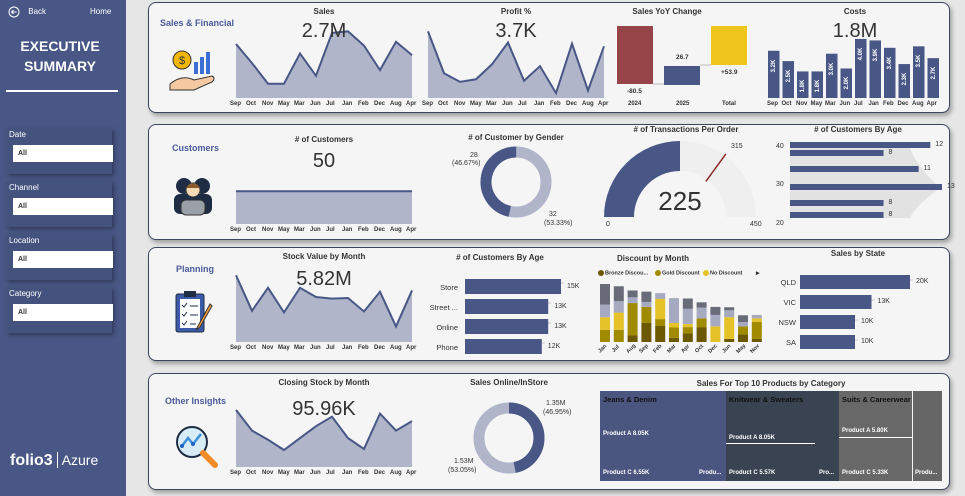  I want to click on data-label: -80.5, so click(634, 91).